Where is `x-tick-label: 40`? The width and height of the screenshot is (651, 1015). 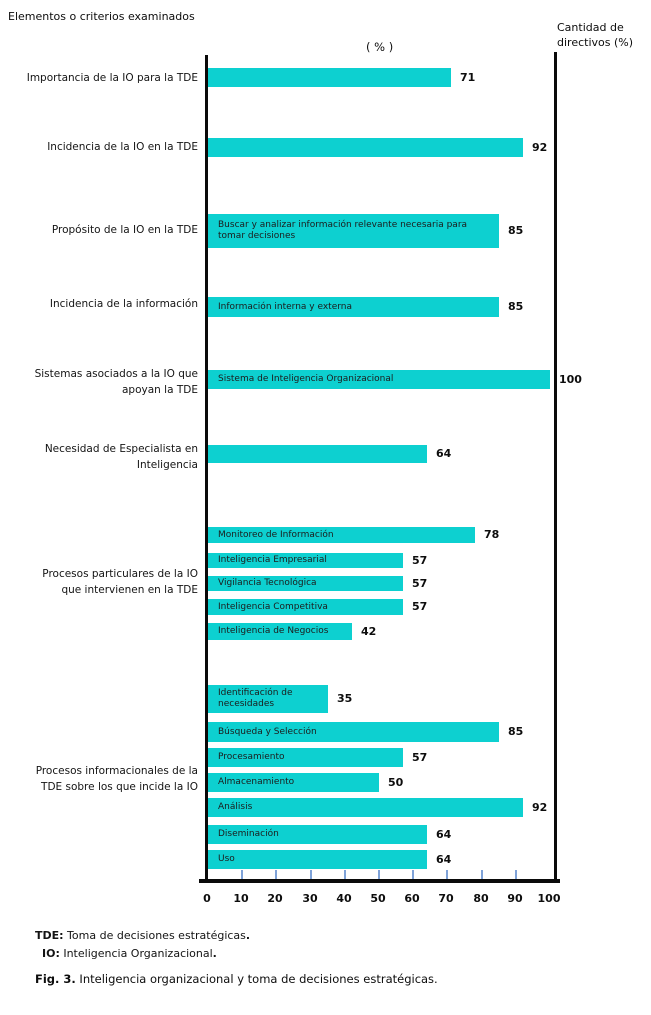
x-tick-label: 40 is located at coordinates (344, 898).